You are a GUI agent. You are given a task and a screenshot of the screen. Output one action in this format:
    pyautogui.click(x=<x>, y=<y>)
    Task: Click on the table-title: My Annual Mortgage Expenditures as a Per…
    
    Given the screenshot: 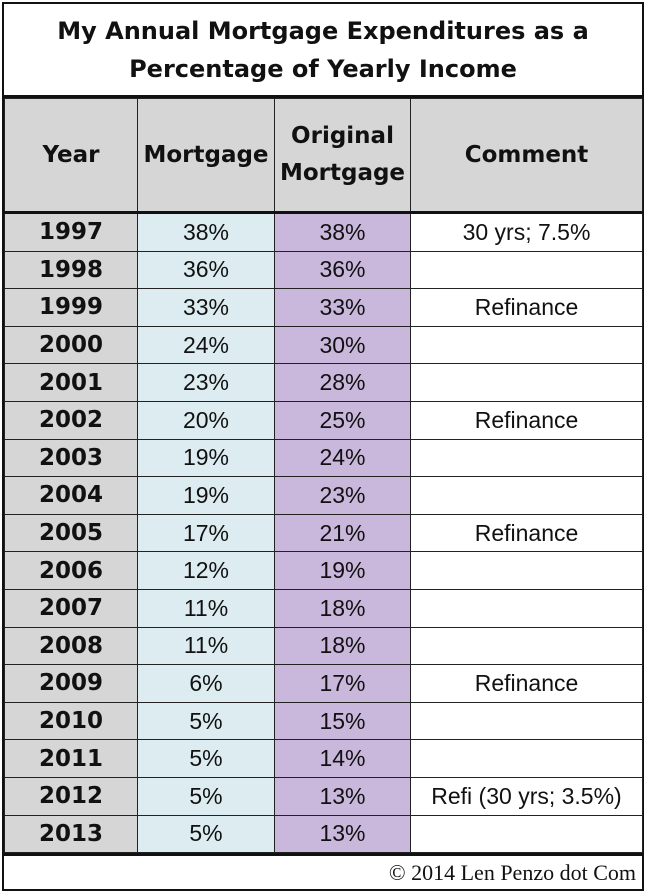 What is the action you would take?
    pyautogui.click(x=323, y=51)
    